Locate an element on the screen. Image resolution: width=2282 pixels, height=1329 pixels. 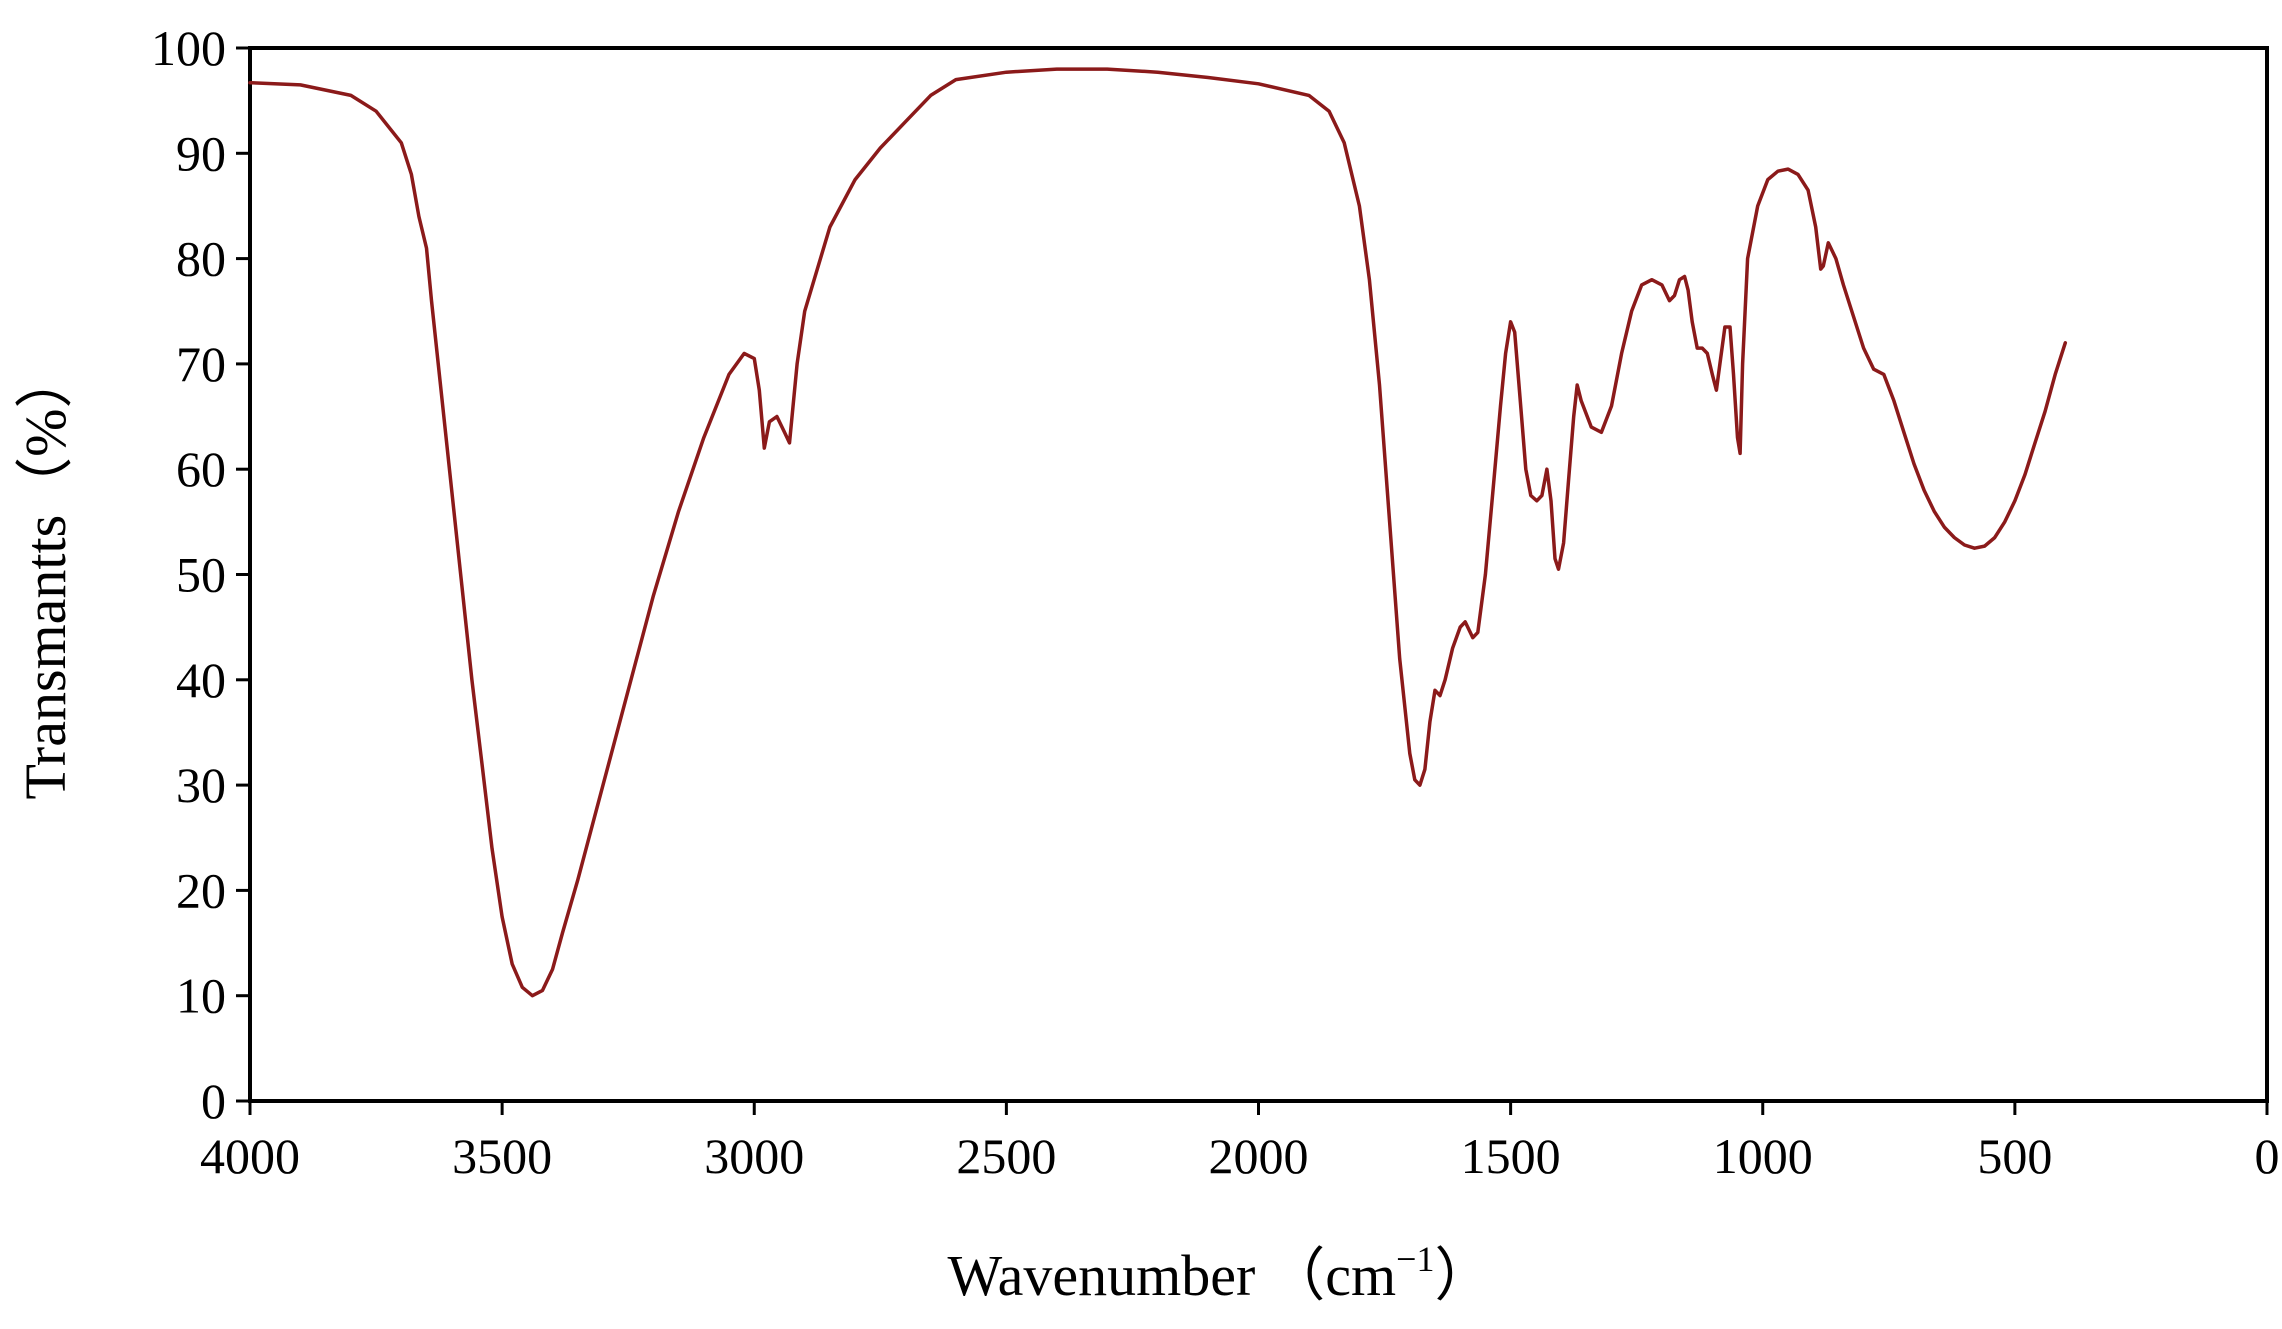
y-tick-label: 50 is located at coordinates (201, 575).